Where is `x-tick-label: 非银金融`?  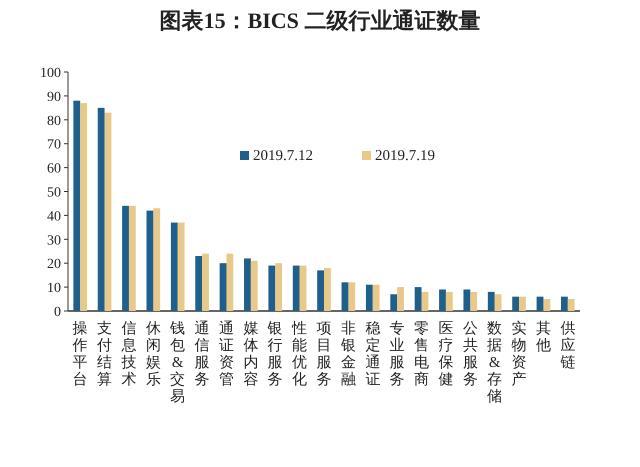 x-tick-label: 非银金融 is located at coordinates (348, 354).